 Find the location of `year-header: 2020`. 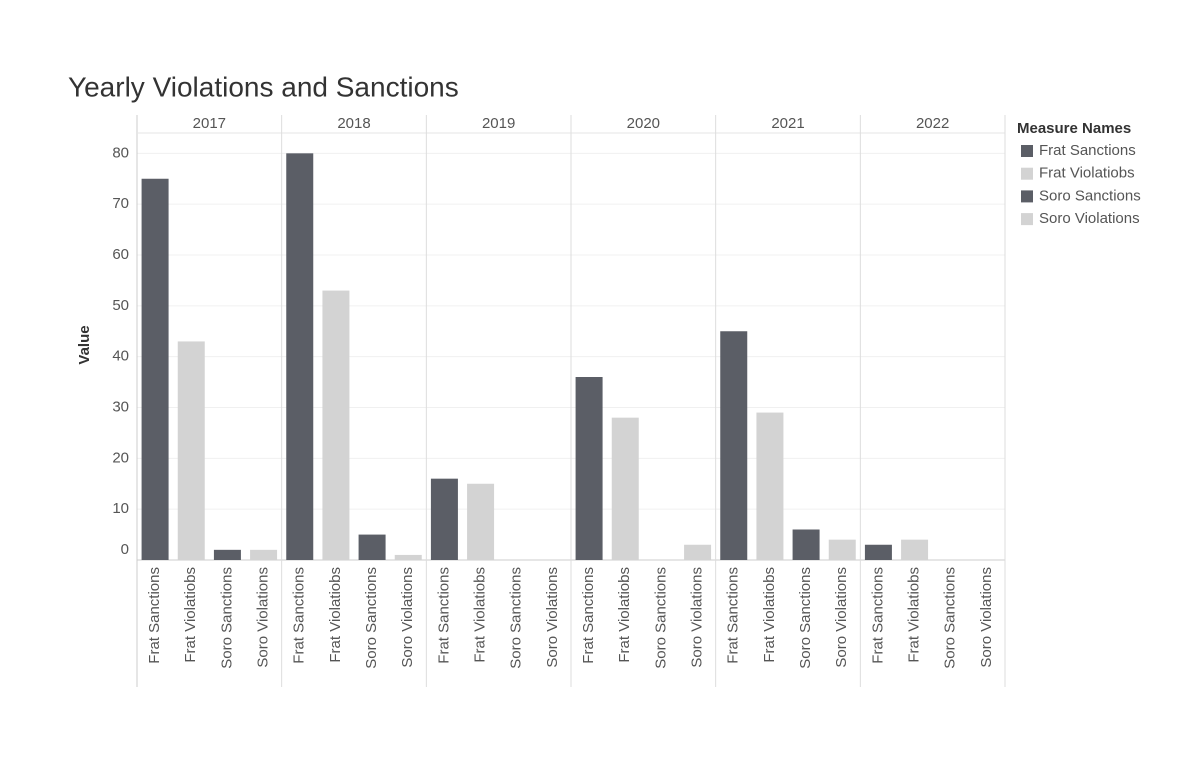

year-header: 2020 is located at coordinates (643, 123).